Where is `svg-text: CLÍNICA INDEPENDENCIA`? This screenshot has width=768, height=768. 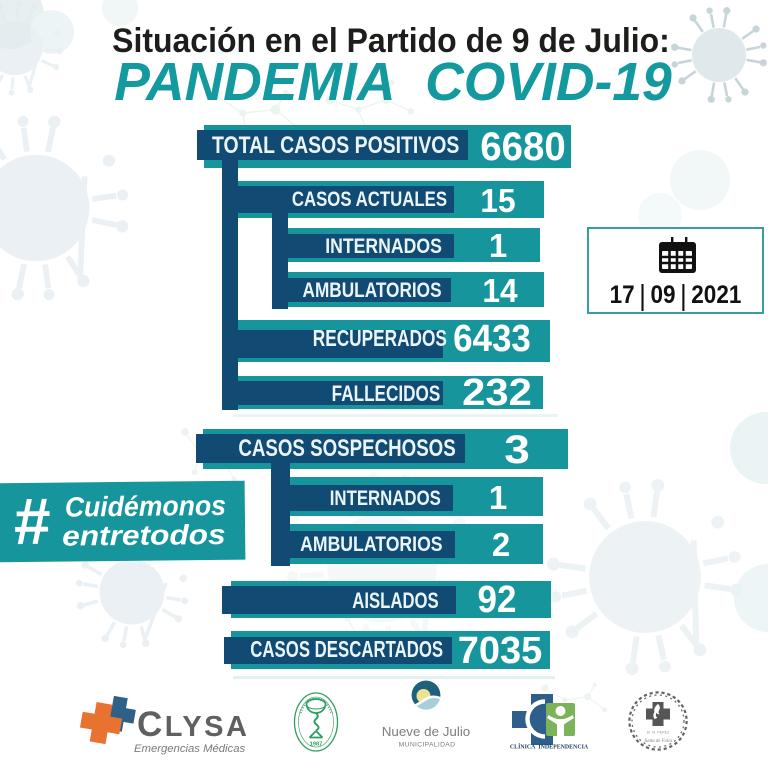
svg-text: CLÍNICA INDEPENDENCIA is located at coordinates (549, 747).